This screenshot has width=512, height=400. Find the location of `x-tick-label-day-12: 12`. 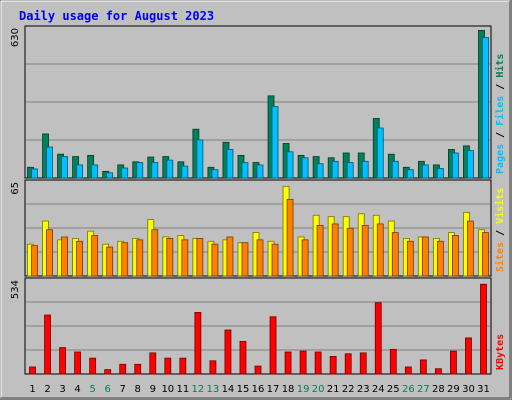

x-tick-label-day-12: 12 is located at coordinates (198, 389).